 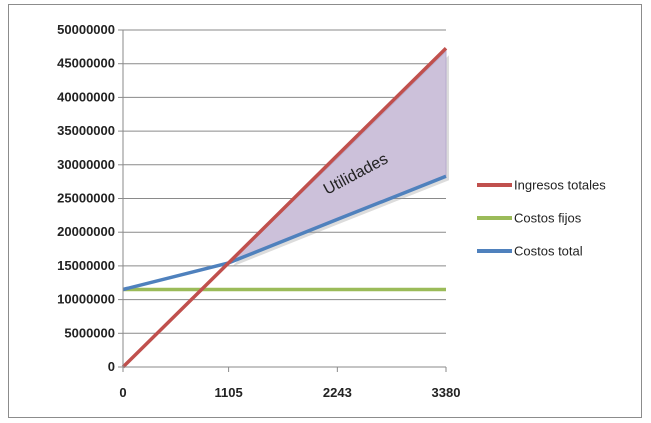 What do you see at coordinates (548, 251) in the screenshot?
I see `legend-label-costos-total: Costos total` at bounding box center [548, 251].